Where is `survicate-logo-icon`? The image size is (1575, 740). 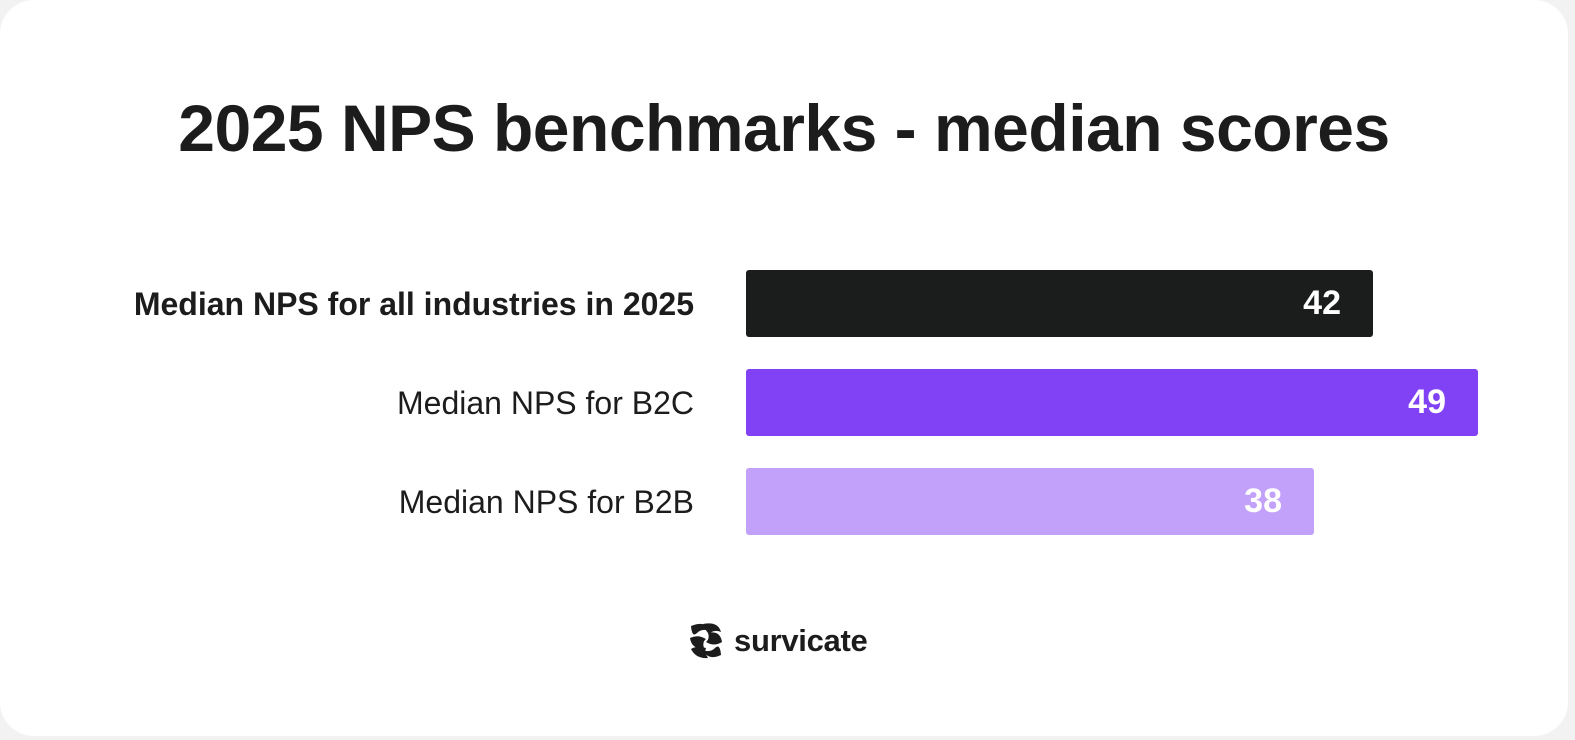 survicate-logo-icon is located at coordinates (706, 641).